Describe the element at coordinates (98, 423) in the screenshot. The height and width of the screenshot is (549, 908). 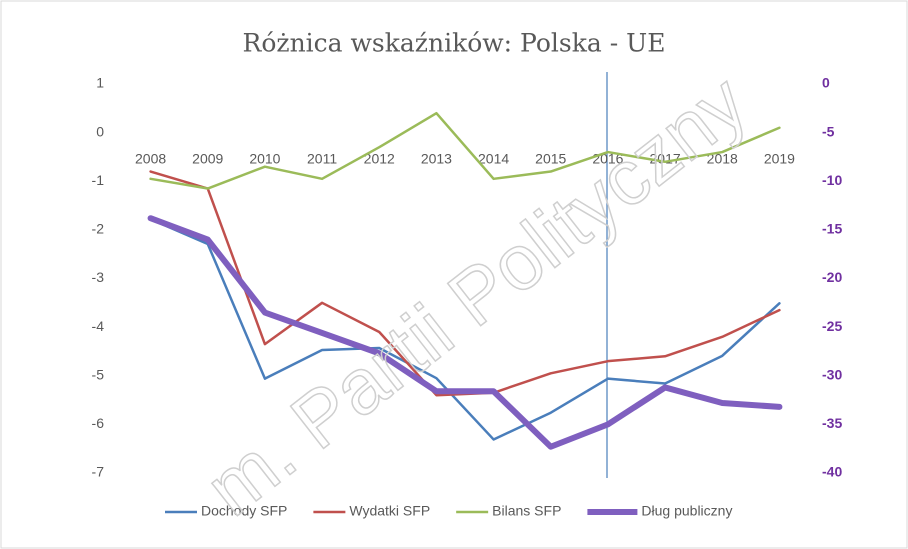
I see `y-tick-label: -6` at that location.